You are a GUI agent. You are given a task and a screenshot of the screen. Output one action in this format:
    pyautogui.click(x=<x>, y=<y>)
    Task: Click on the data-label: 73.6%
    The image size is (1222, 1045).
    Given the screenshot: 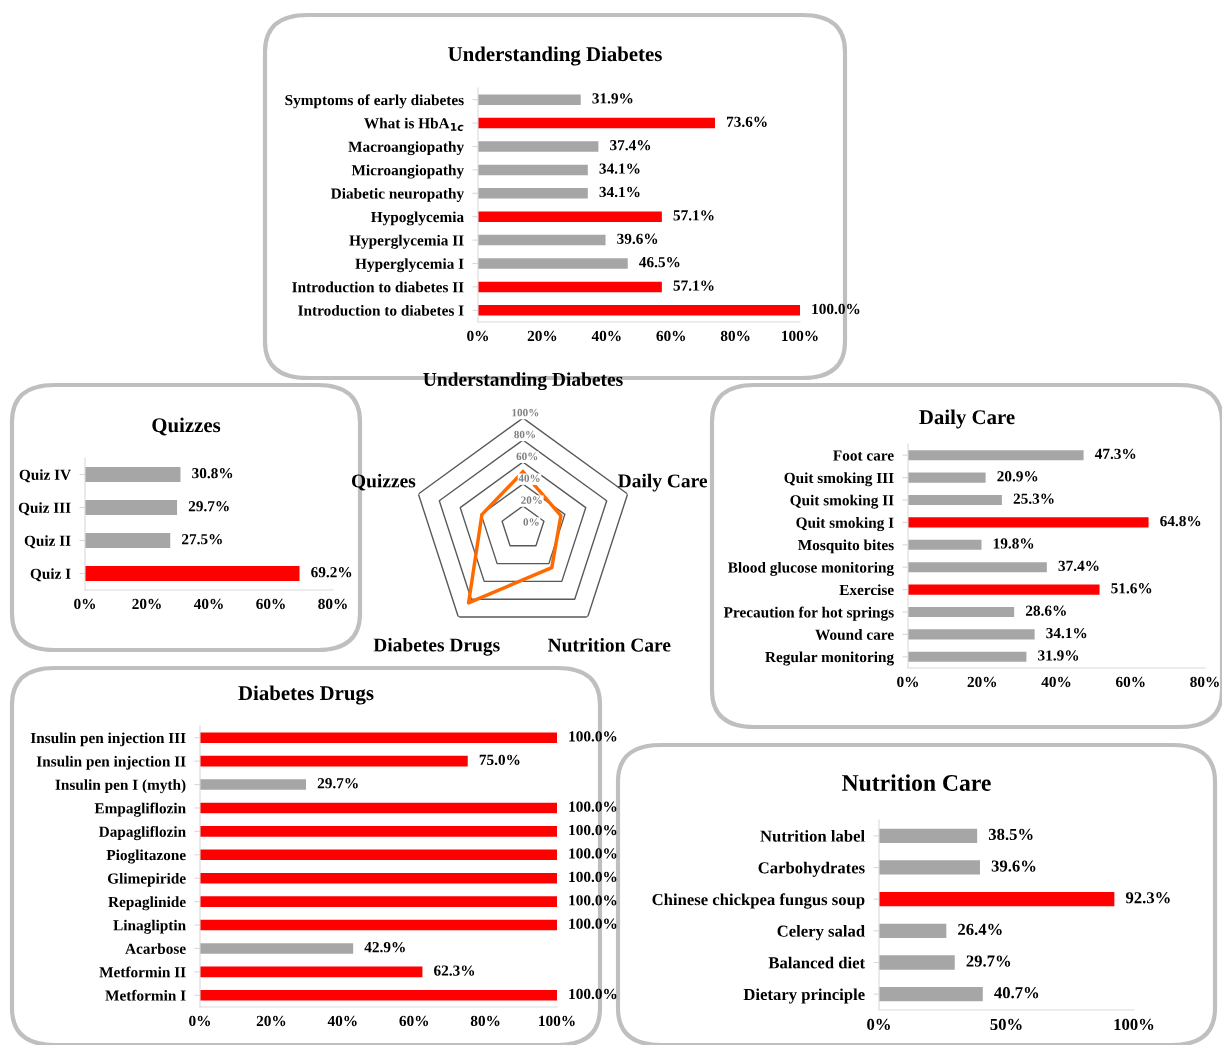 What is the action you would take?
    pyautogui.click(x=746, y=121)
    